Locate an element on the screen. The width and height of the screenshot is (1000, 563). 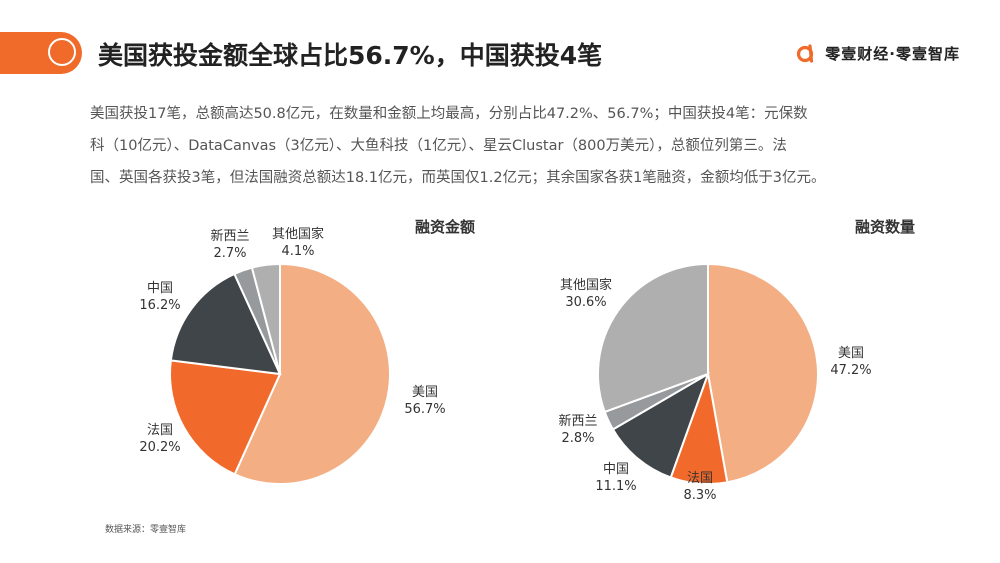
slice-percent: 4.1% is located at coordinates (297, 251).